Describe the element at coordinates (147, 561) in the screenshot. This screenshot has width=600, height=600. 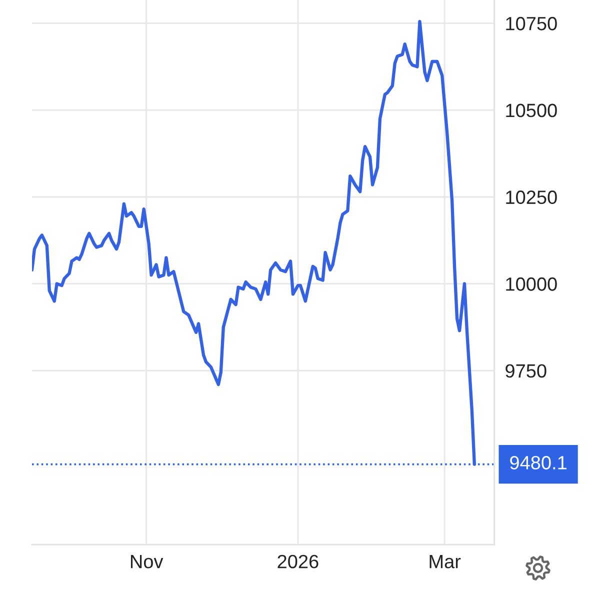
I see `x-tick-label: Nov` at that location.